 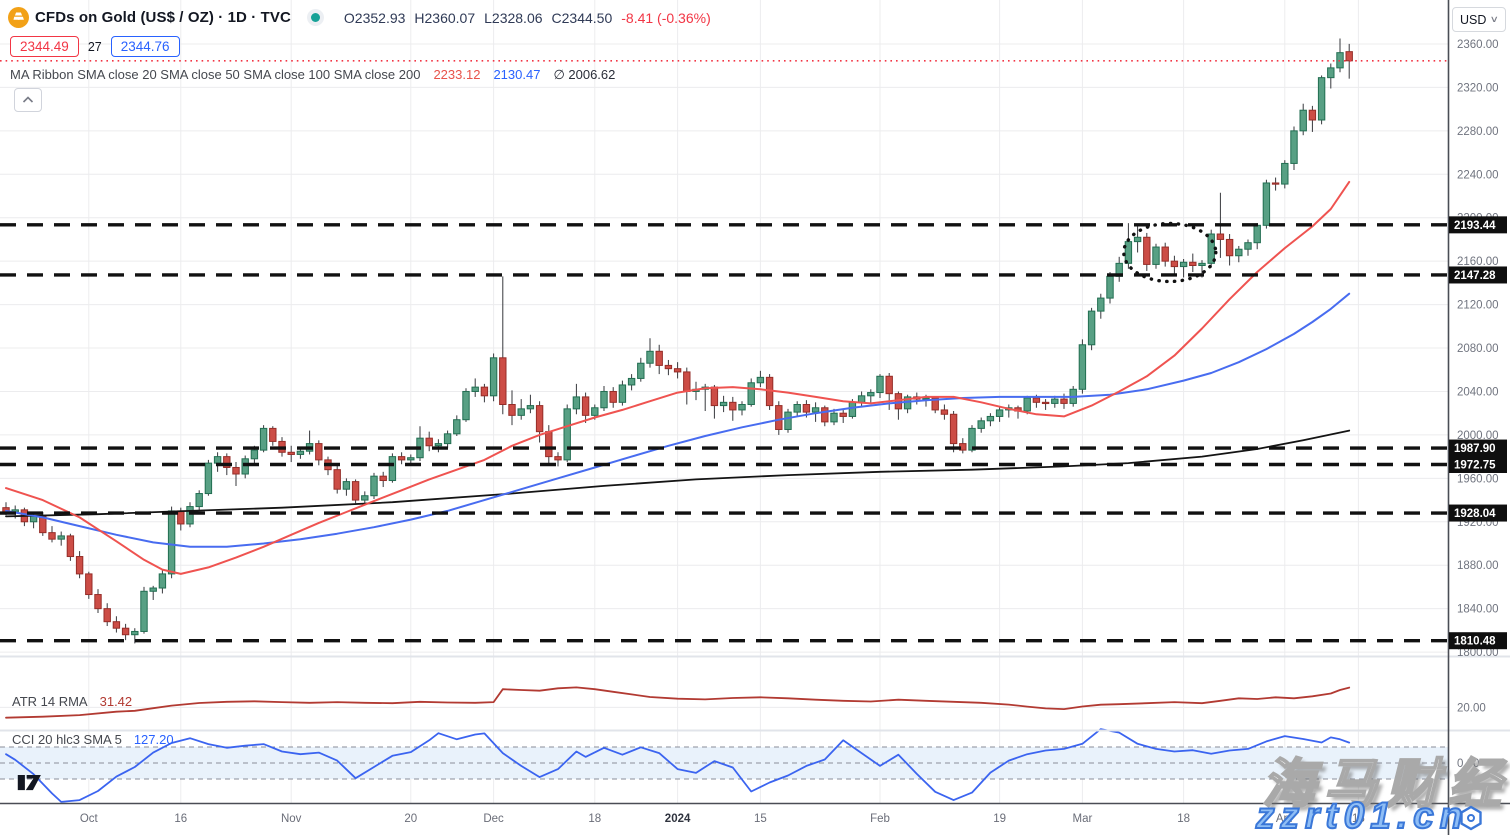 What do you see at coordinates (1473, 19) in the screenshot?
I see `currency-label: USD` at bounding box center [1473, 19].